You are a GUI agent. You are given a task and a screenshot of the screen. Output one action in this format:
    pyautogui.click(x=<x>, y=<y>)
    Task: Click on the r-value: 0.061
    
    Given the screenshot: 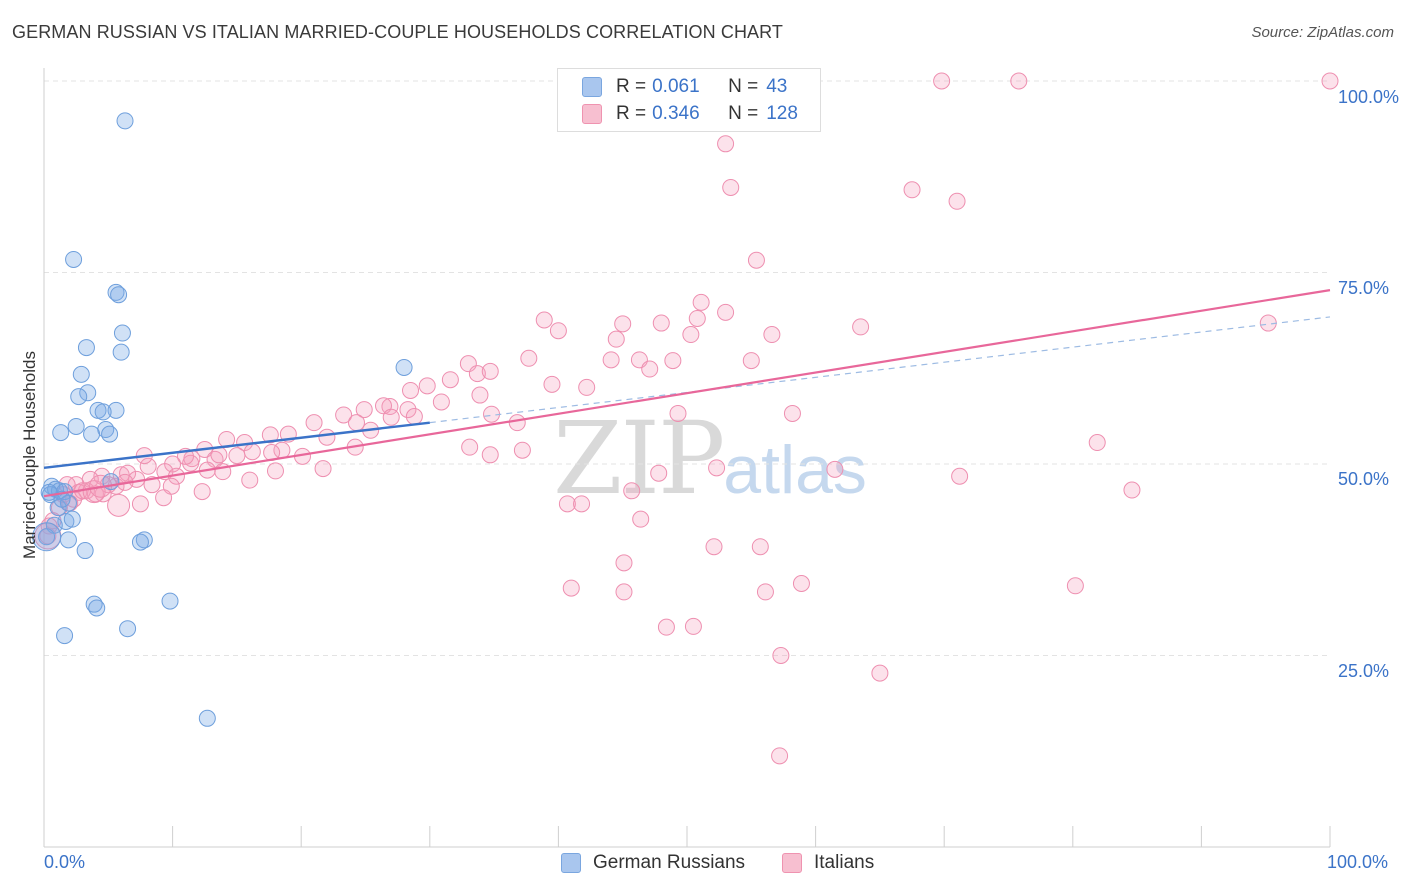 What is the action you would take?
    pyautogui.click(x=676, y=86)
    